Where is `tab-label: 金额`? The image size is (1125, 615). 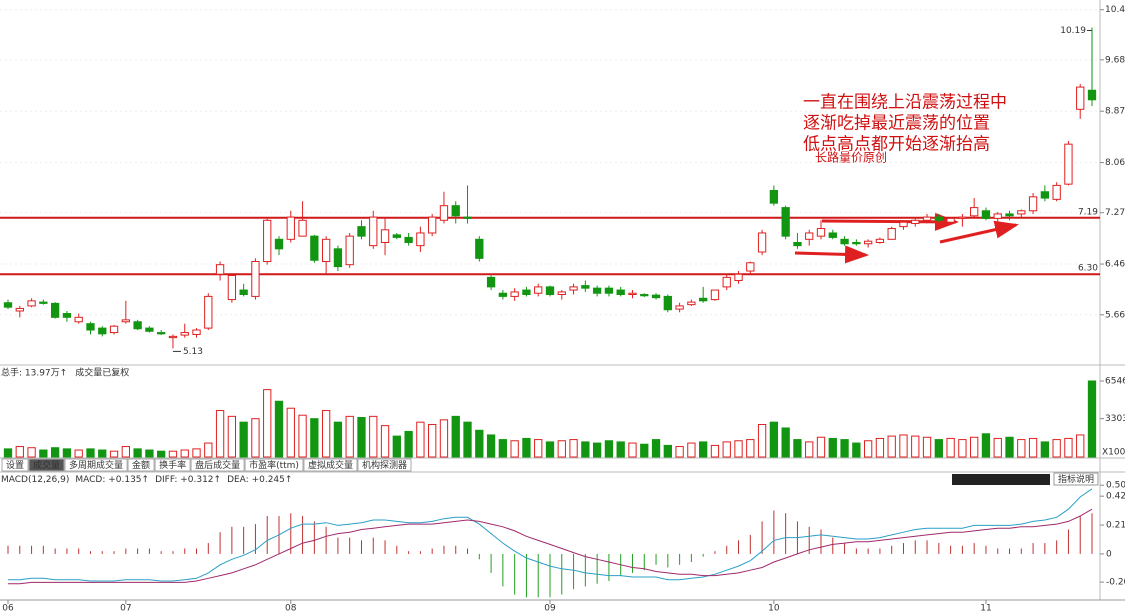
tab-label: 金额 is located at coordinates (141, 465).